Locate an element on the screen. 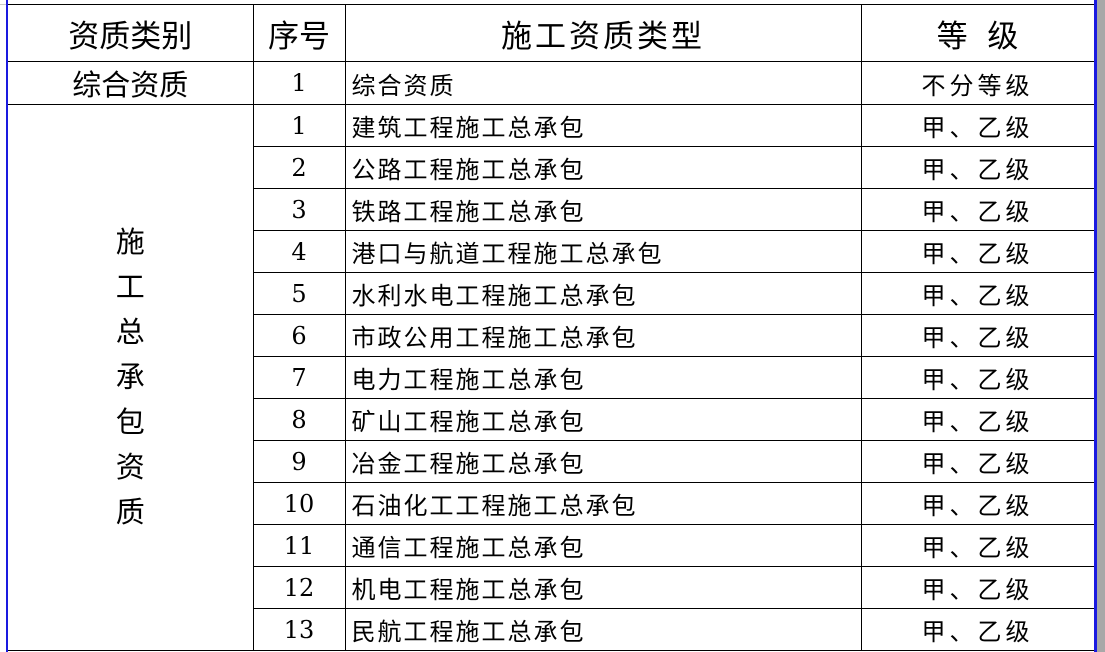 This screenshot has width=1105, height=652. number-cell: 11 is located at coordinates (299, 545).